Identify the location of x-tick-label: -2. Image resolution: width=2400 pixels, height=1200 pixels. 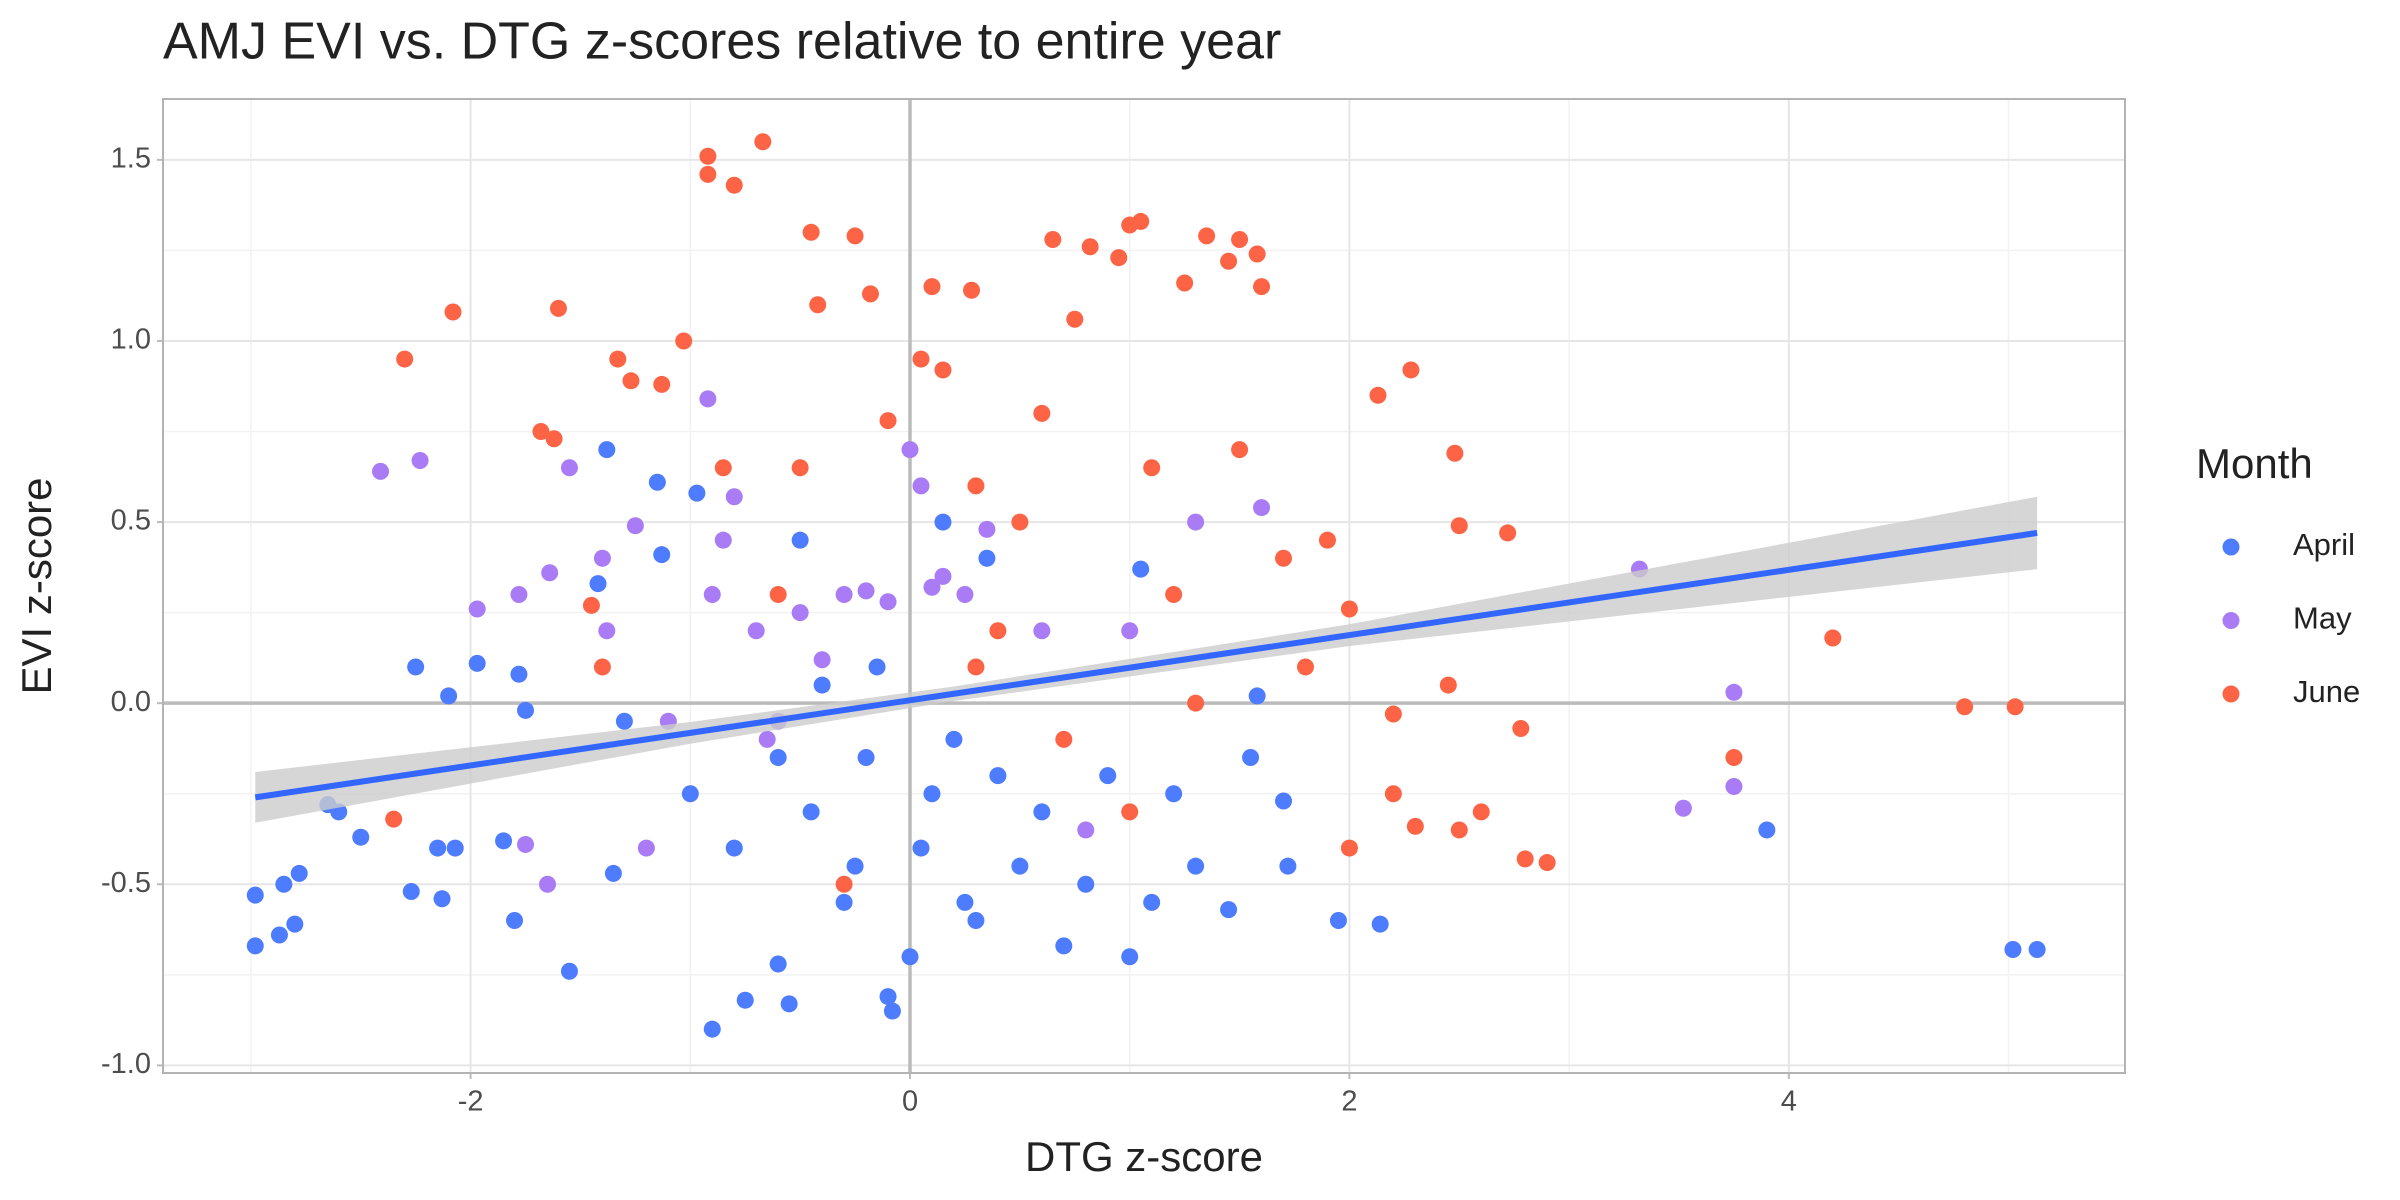
(471, 1102).